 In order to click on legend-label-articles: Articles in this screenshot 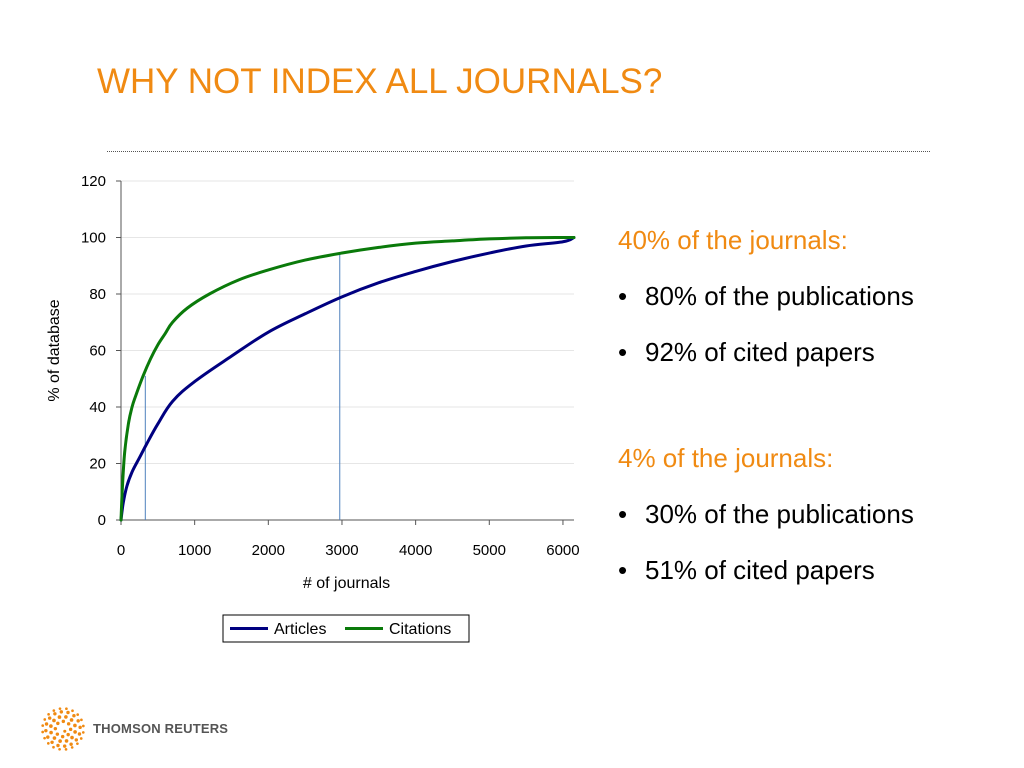, I will do `click(300, 629)`.